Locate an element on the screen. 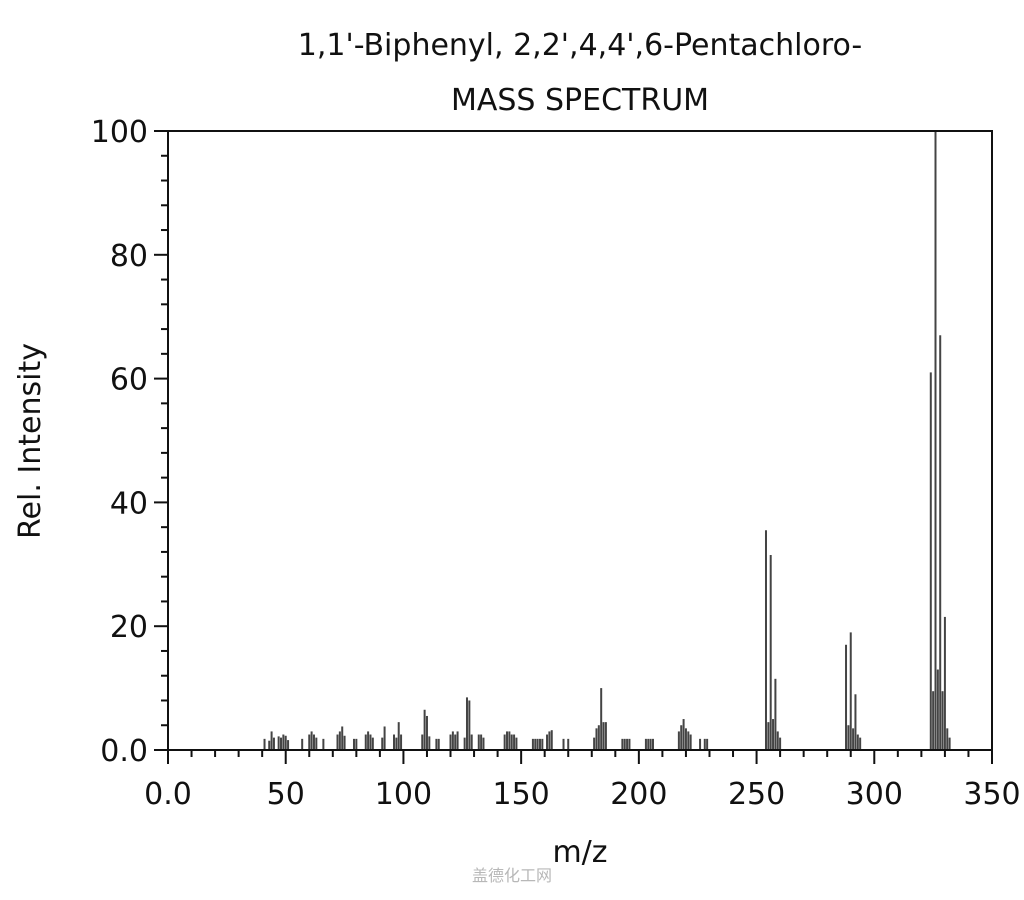  chart-title: 1,1'-Biphenyl, 2,2',4,4',6-Pentachloro- is located at coordinates (580, 45).